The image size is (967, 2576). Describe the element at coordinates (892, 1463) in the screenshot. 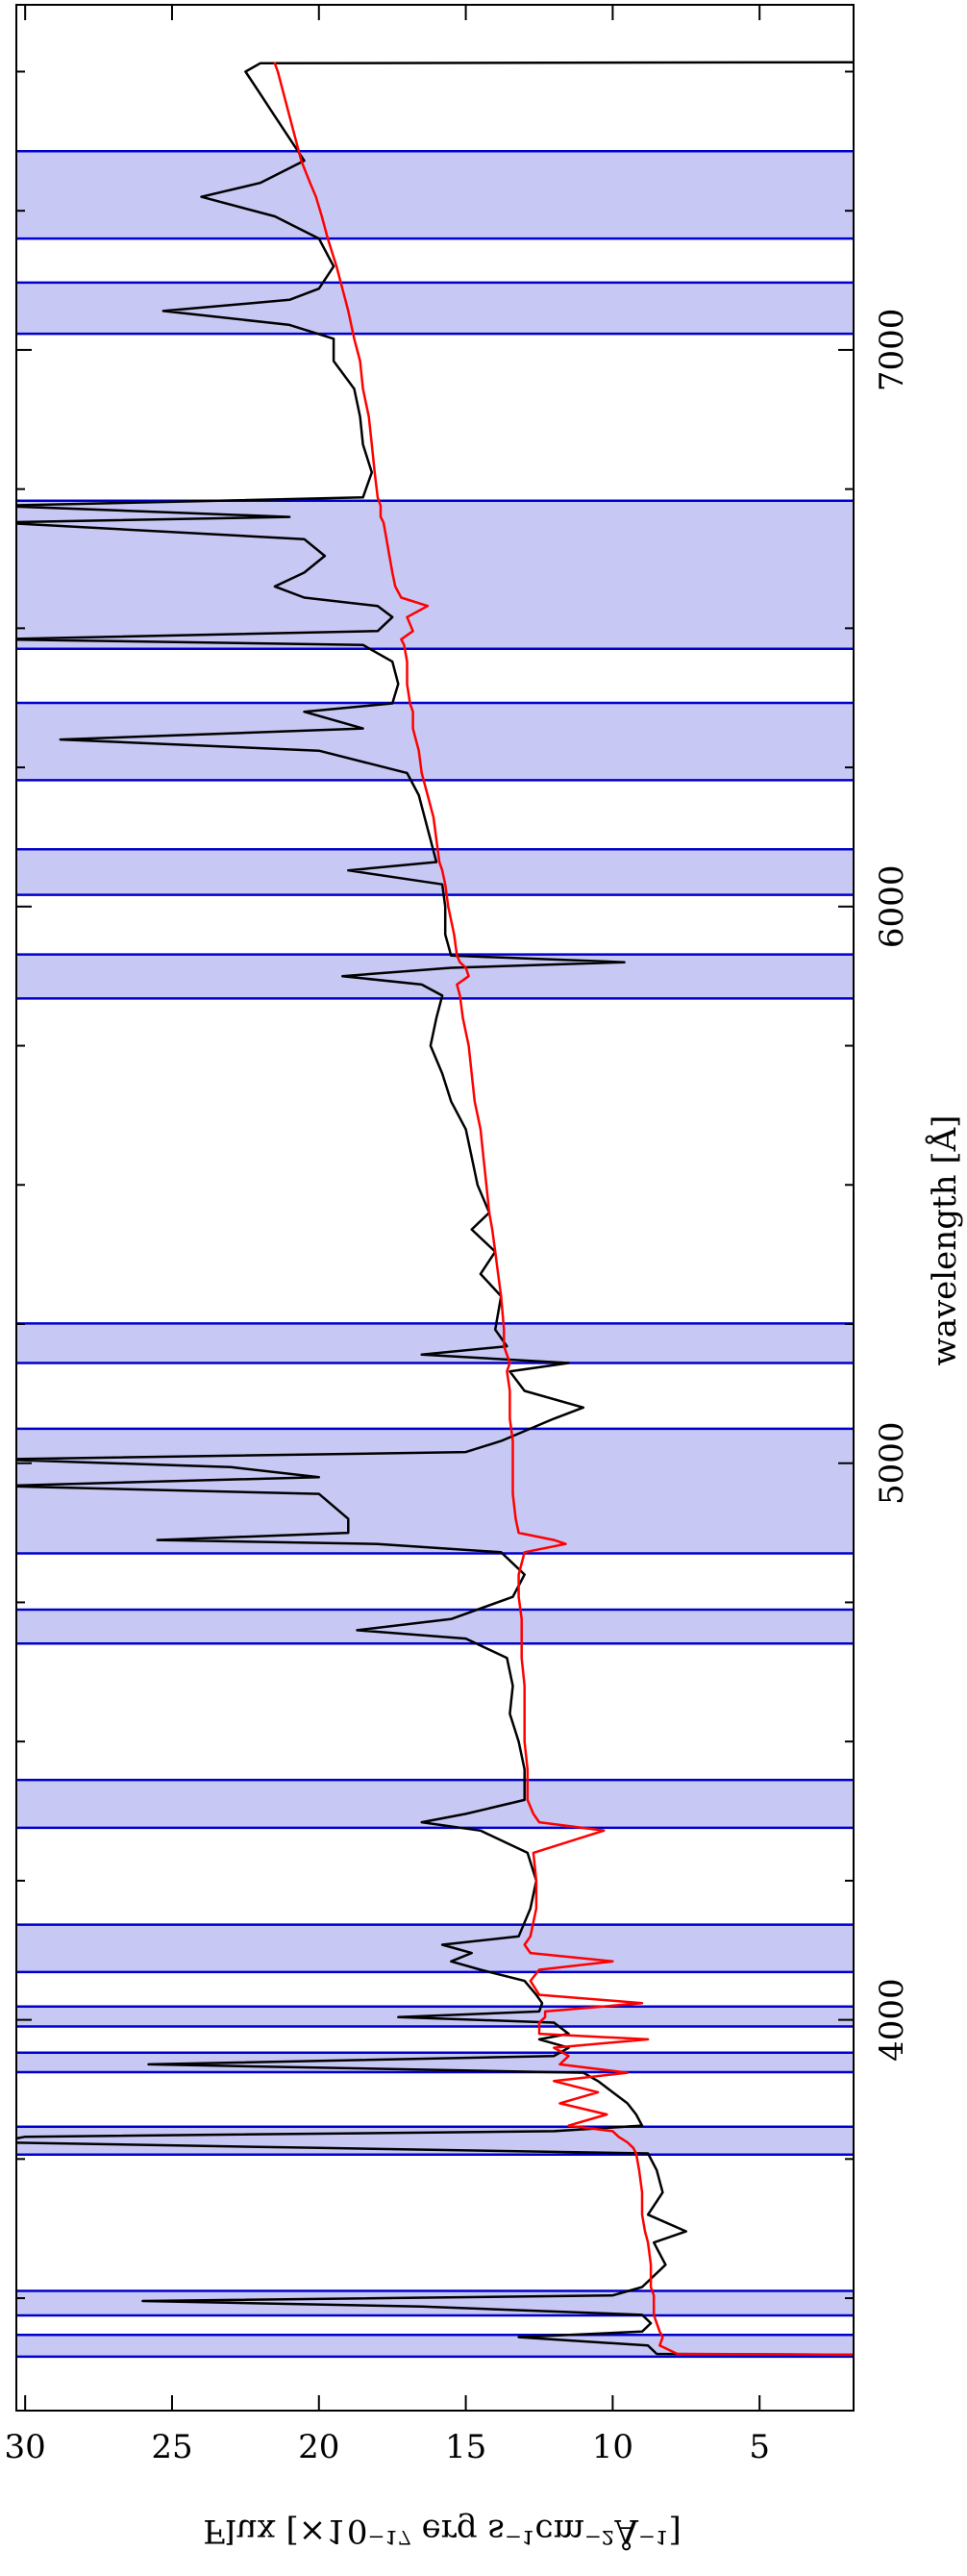

I see `x-tick-label: 5000` at that location.